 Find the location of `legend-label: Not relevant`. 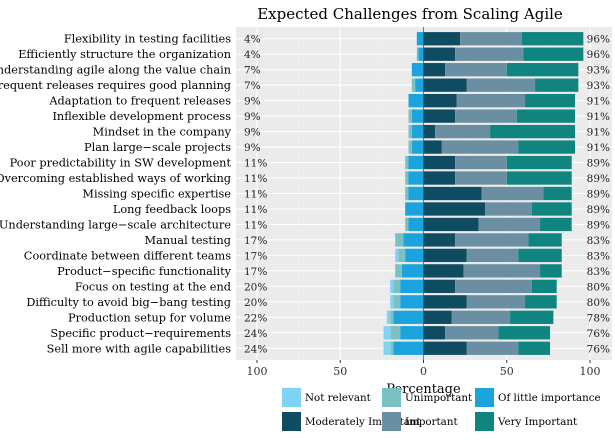

legend-label: Not relevant is located at coordinates (338, 398).